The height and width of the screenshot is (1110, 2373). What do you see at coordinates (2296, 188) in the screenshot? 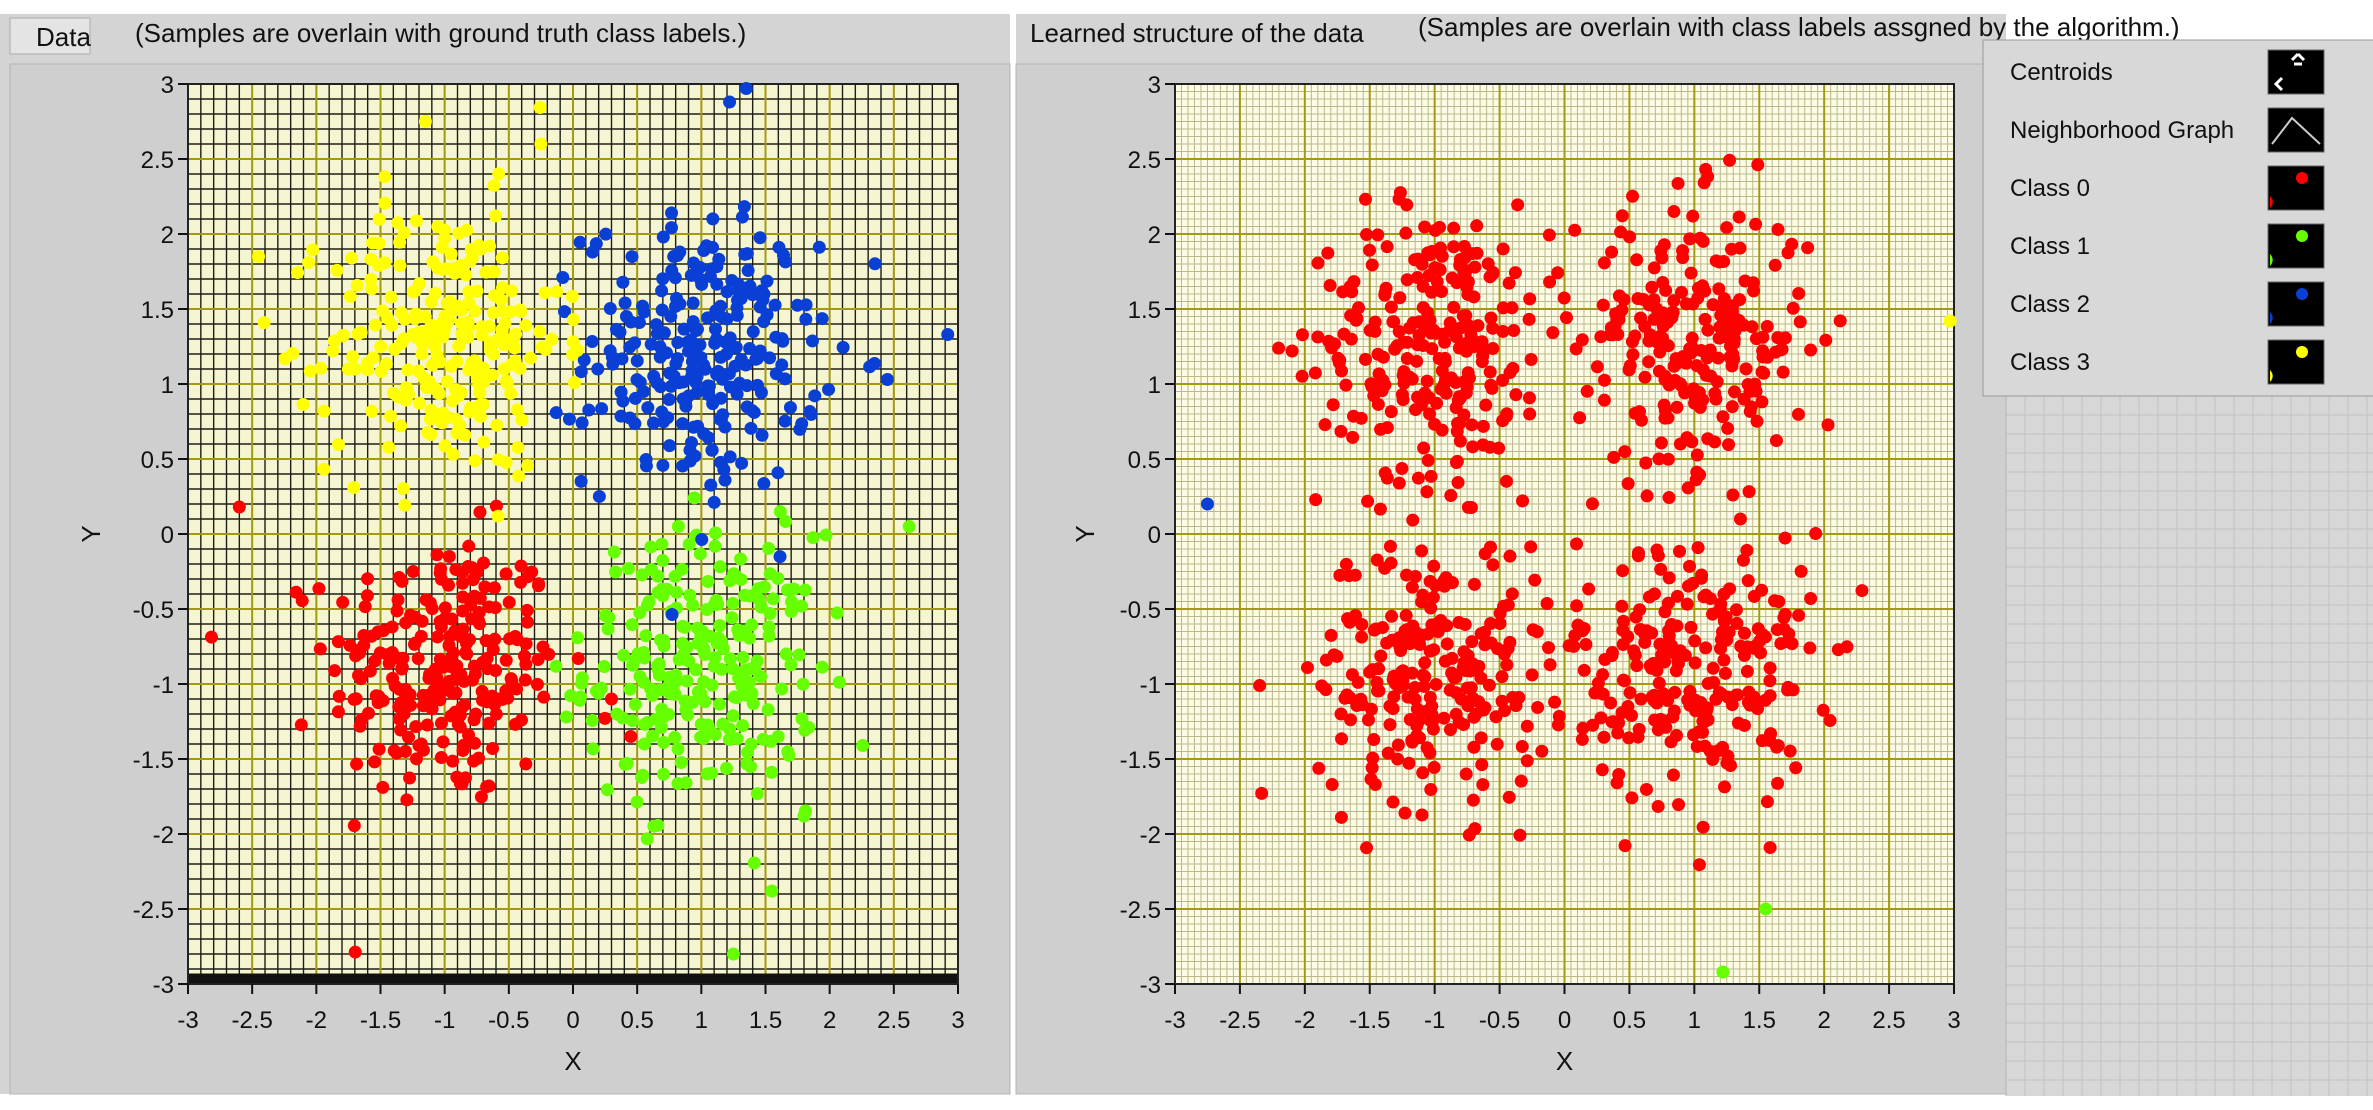
I see `red-point-icon` at bounding box center [2296, 188].